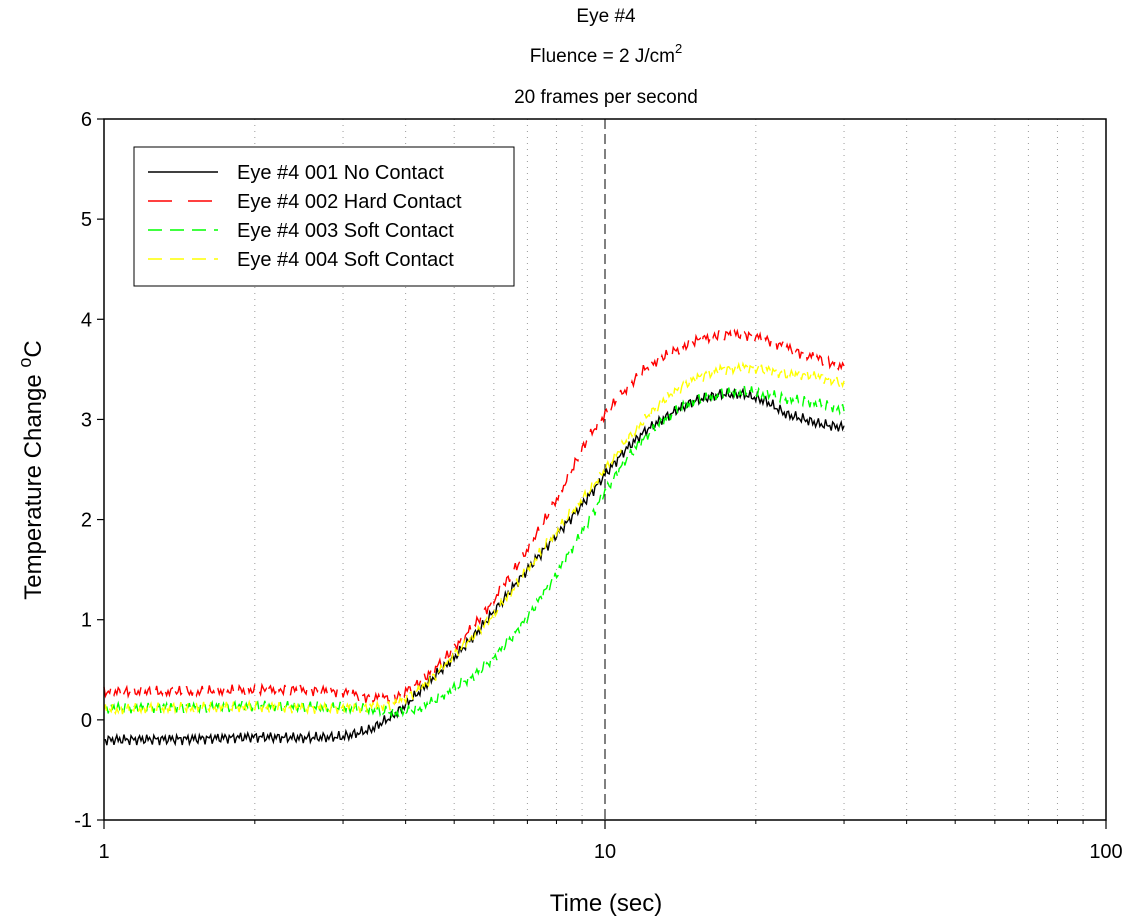 The image size is (1133, 919). What do you see at coordinates (86, 320) in the screenshot?
I see `y-tick-label: 4` at bounding box center [86, 320].